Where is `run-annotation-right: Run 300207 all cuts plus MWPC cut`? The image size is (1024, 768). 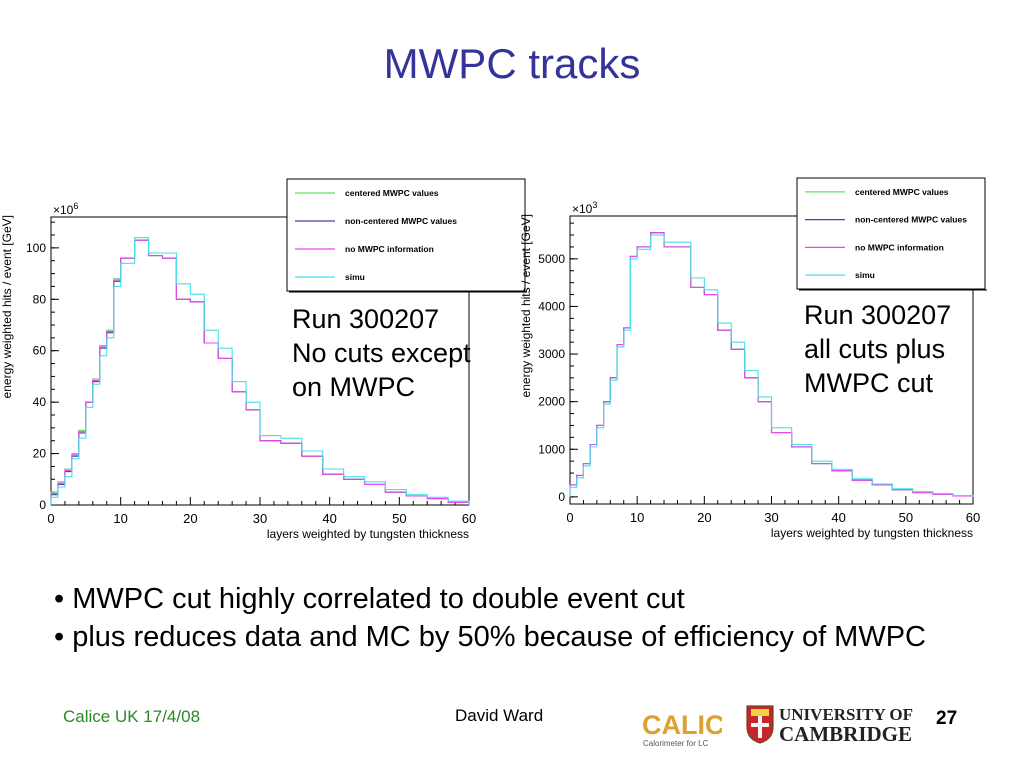 run-annotation-right: Run 300207 all cuts plus MWPC cut is located at coordinates (877, 349).